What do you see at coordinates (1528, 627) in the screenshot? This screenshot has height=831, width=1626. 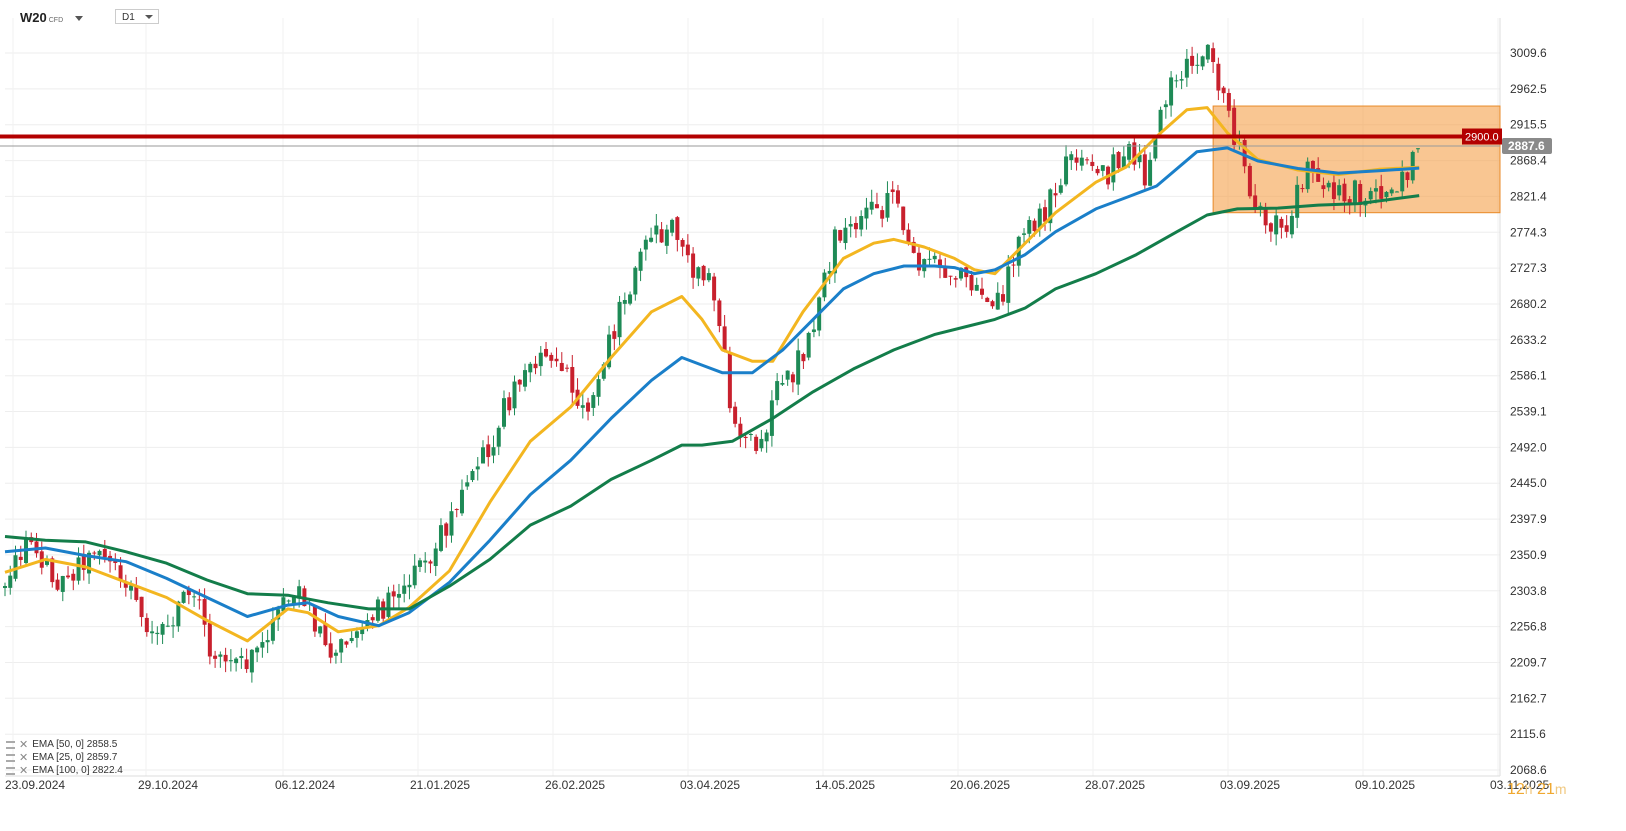 I see `price-tick-label: 2256.8` at bounding box center [1528, 627].